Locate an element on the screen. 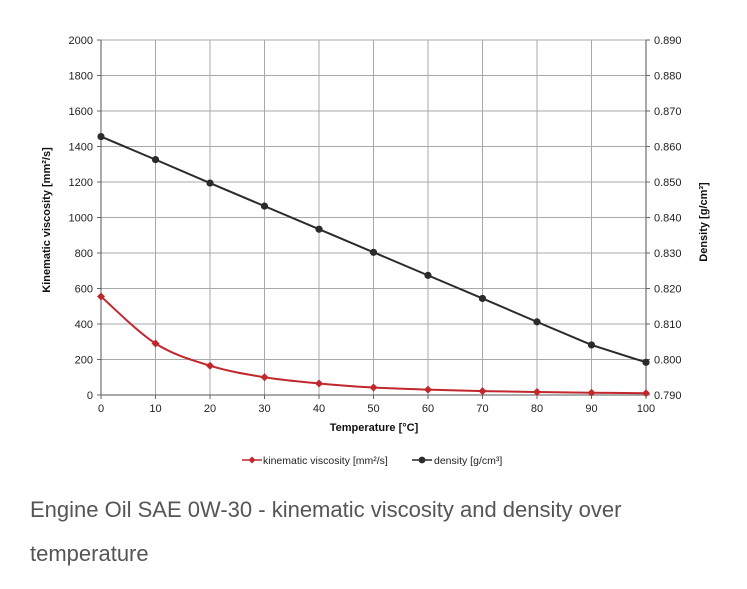 The height and width of the screenshot is (589, 747). x-tick-label: 0 is located at coordinates (101, 409).